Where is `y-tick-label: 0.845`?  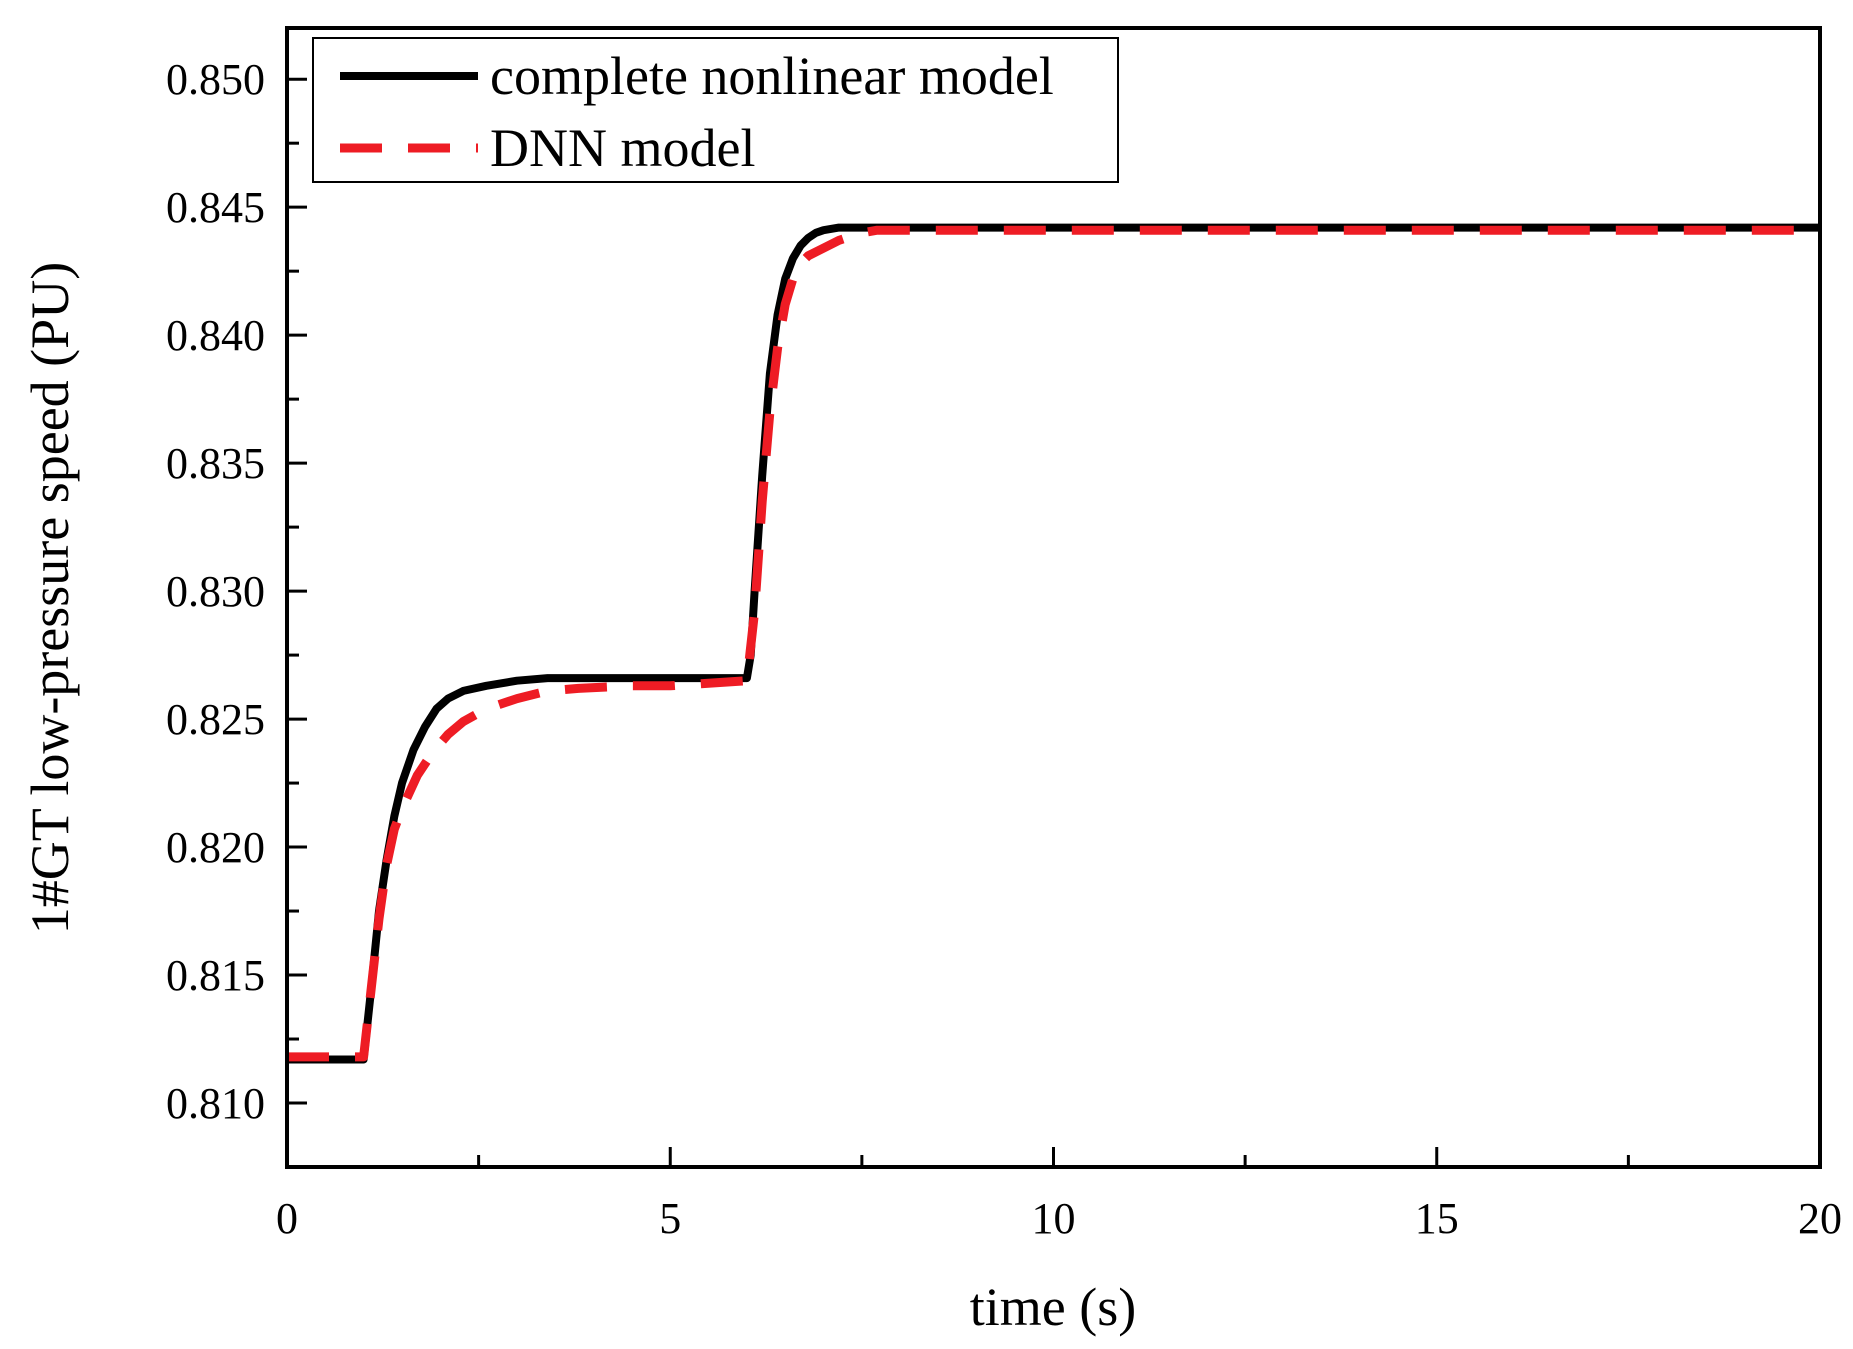 y-tick-label: 0.845 is located at coordinates (215, 207).